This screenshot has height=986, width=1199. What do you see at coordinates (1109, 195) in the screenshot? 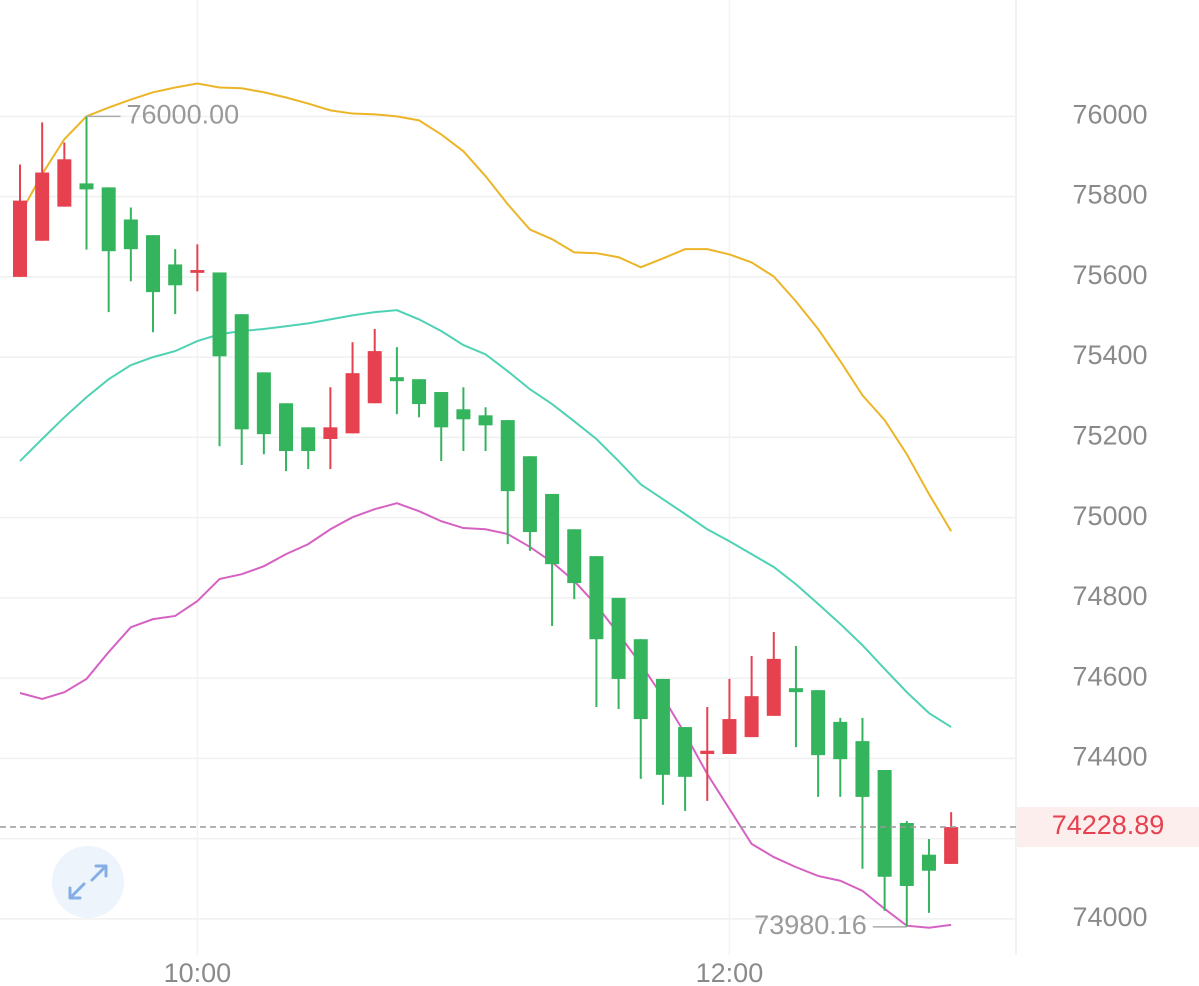
I see `y-tick-label: 75800` at bounding box center [1109, 195].